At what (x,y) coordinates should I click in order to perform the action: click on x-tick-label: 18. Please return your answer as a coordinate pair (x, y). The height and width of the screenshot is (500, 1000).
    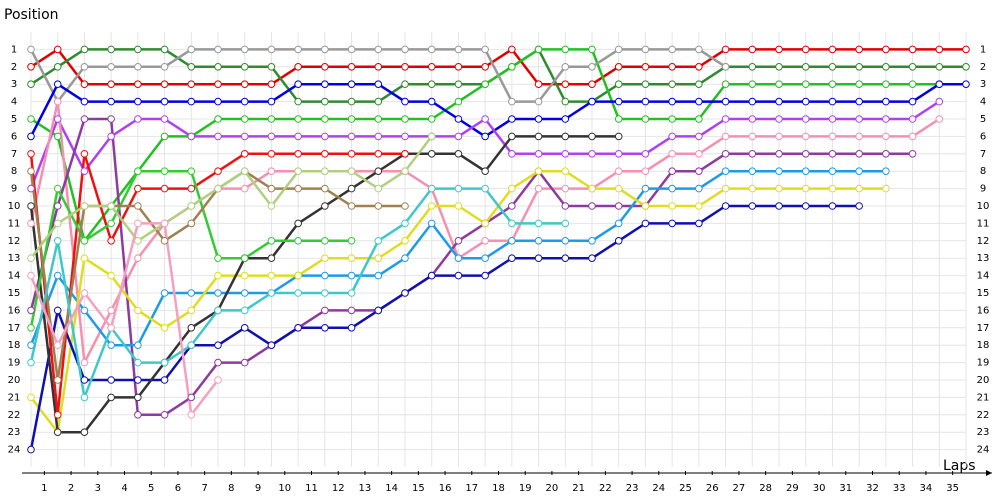
    Looking at the image, I should click on (498, 488).